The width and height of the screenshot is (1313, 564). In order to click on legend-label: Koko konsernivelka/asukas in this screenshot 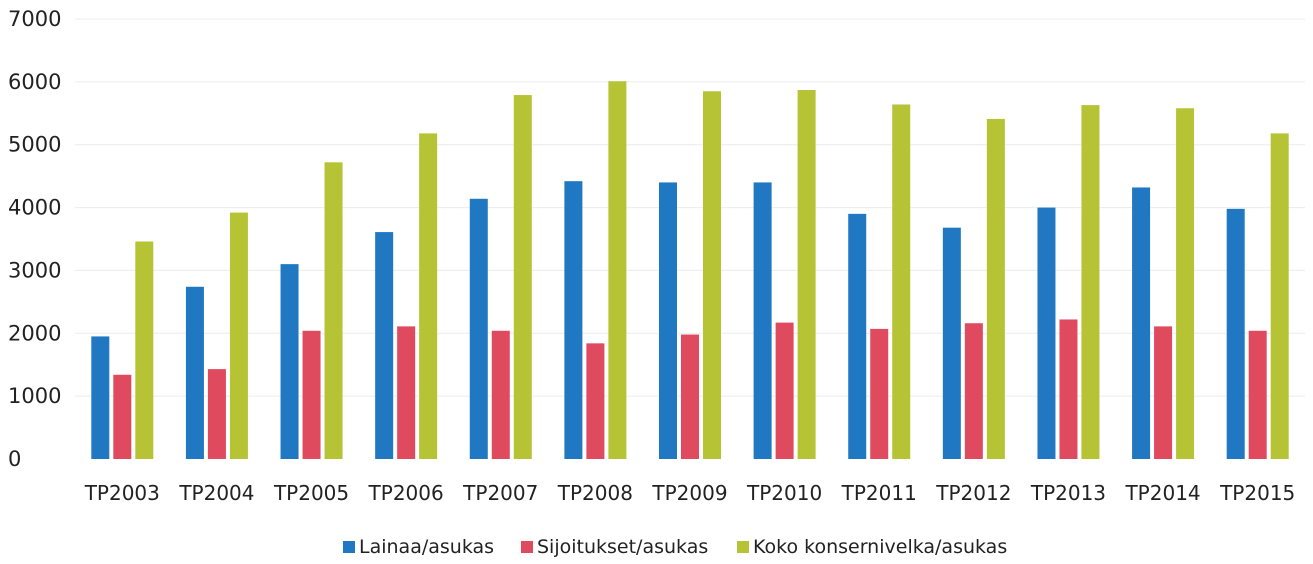, I will do `click(880, 547)`.